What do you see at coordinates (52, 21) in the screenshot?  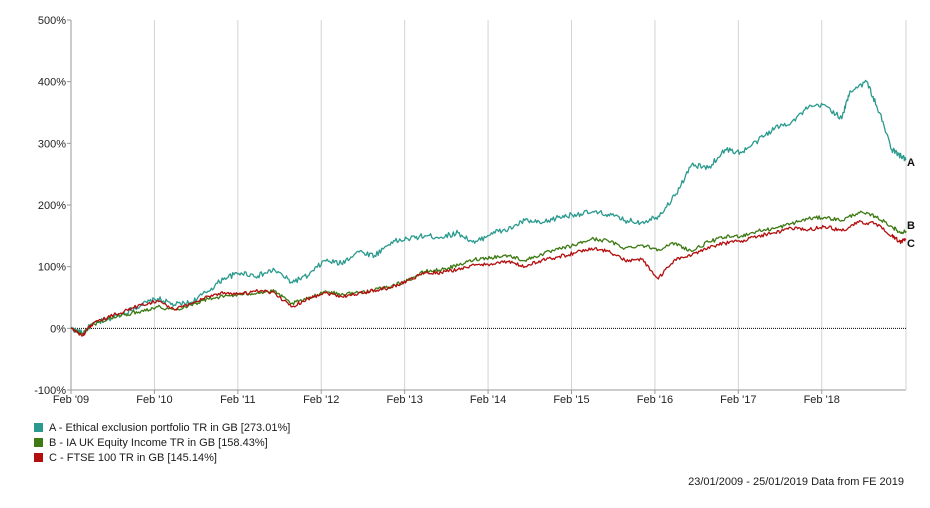 I see `y-tick-label: 500%` at bounding box center [52, 21].